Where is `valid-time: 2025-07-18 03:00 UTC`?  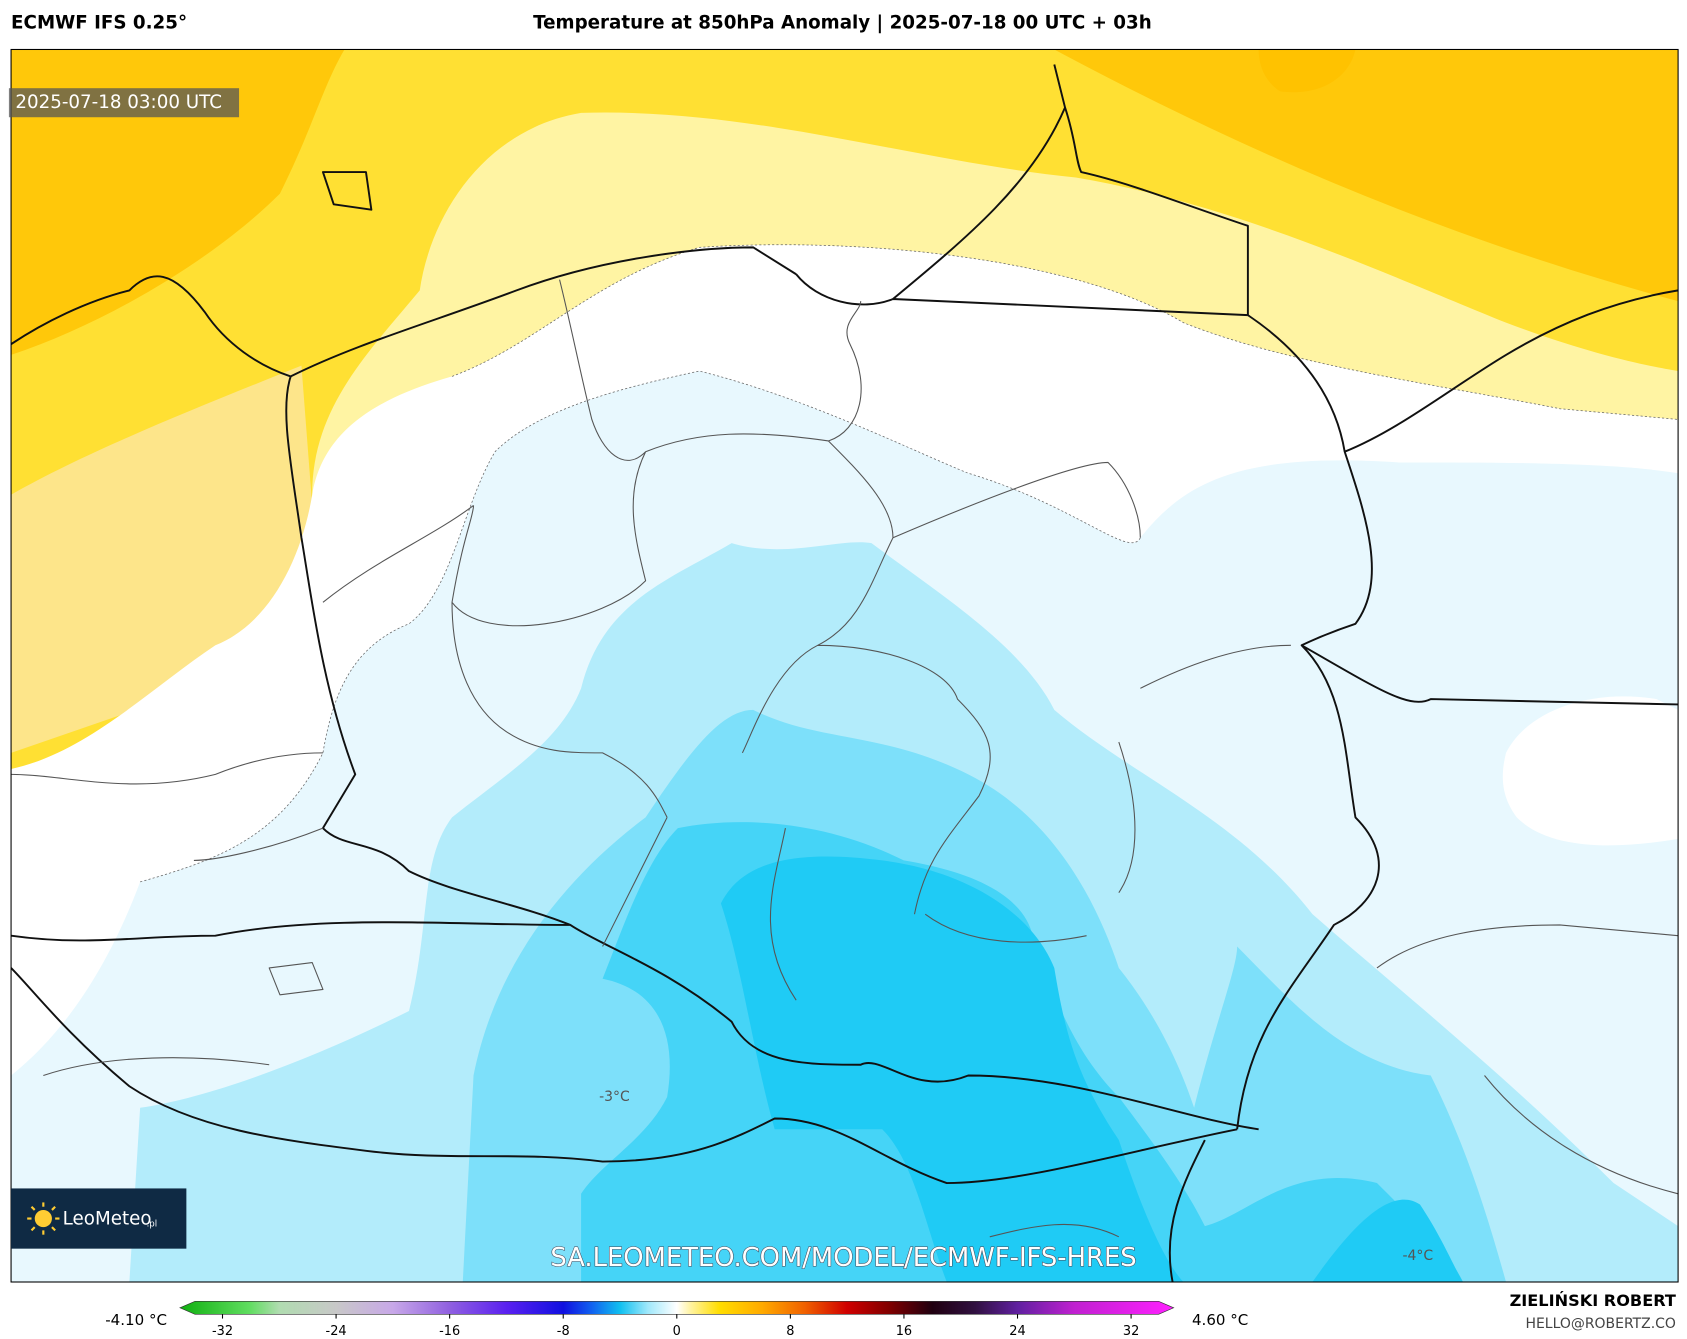
valid-time: 2025-07-18 03:00 UTC is located at coordinates (118, 102).